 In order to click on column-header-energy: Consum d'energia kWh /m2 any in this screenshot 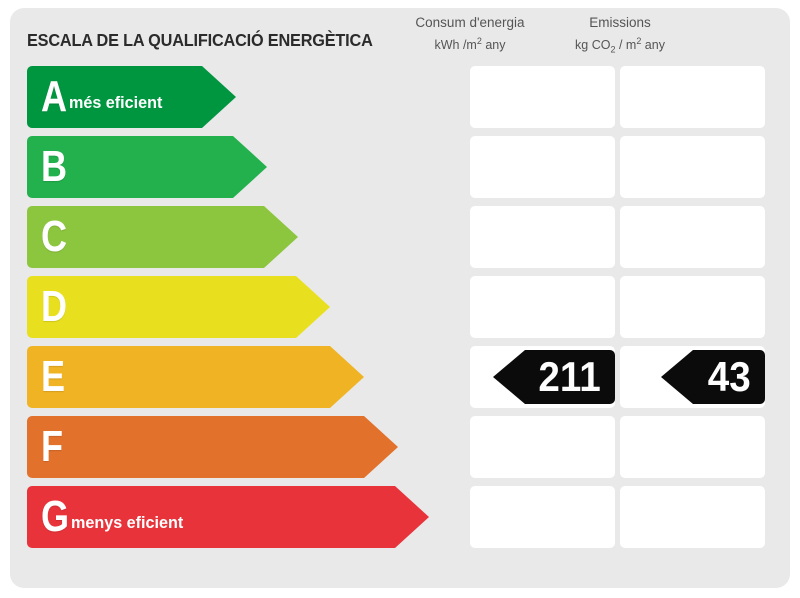, I will do `click(470, 34)`.